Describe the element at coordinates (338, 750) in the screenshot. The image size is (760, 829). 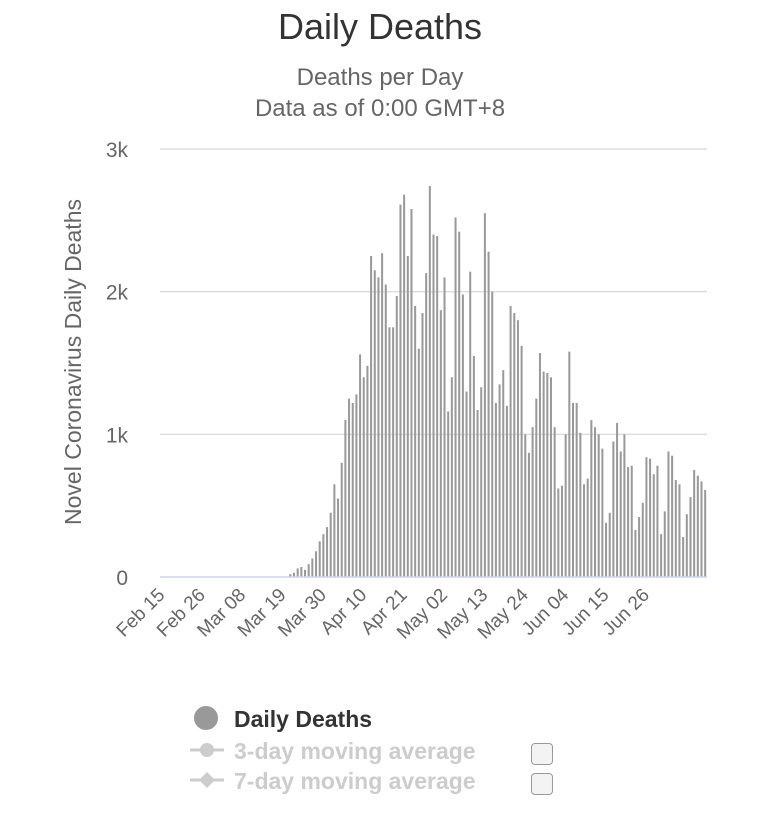
I see `legend-item-3-day-moving-average: 3-day moving average` at that location.